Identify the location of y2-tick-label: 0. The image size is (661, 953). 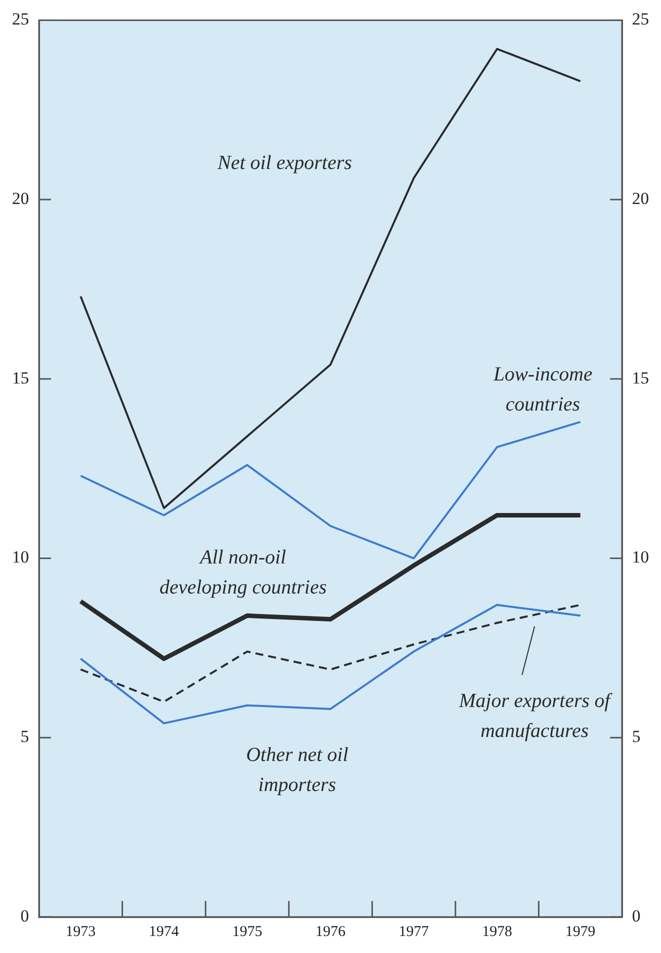
(636, 916).